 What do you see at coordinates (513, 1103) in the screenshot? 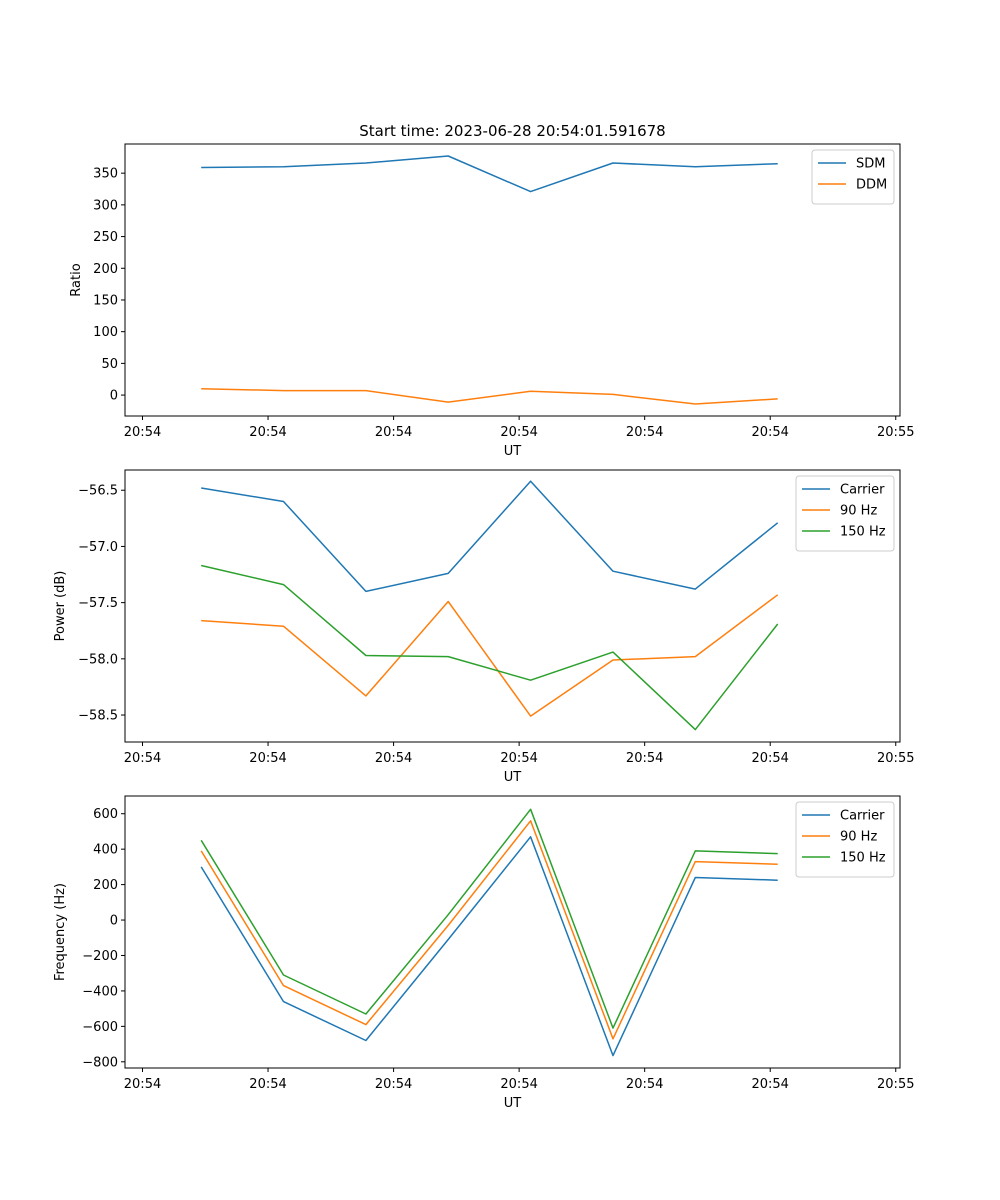
I see `frequency-x-axis-label: UT` at bounding box center [513, 1103].